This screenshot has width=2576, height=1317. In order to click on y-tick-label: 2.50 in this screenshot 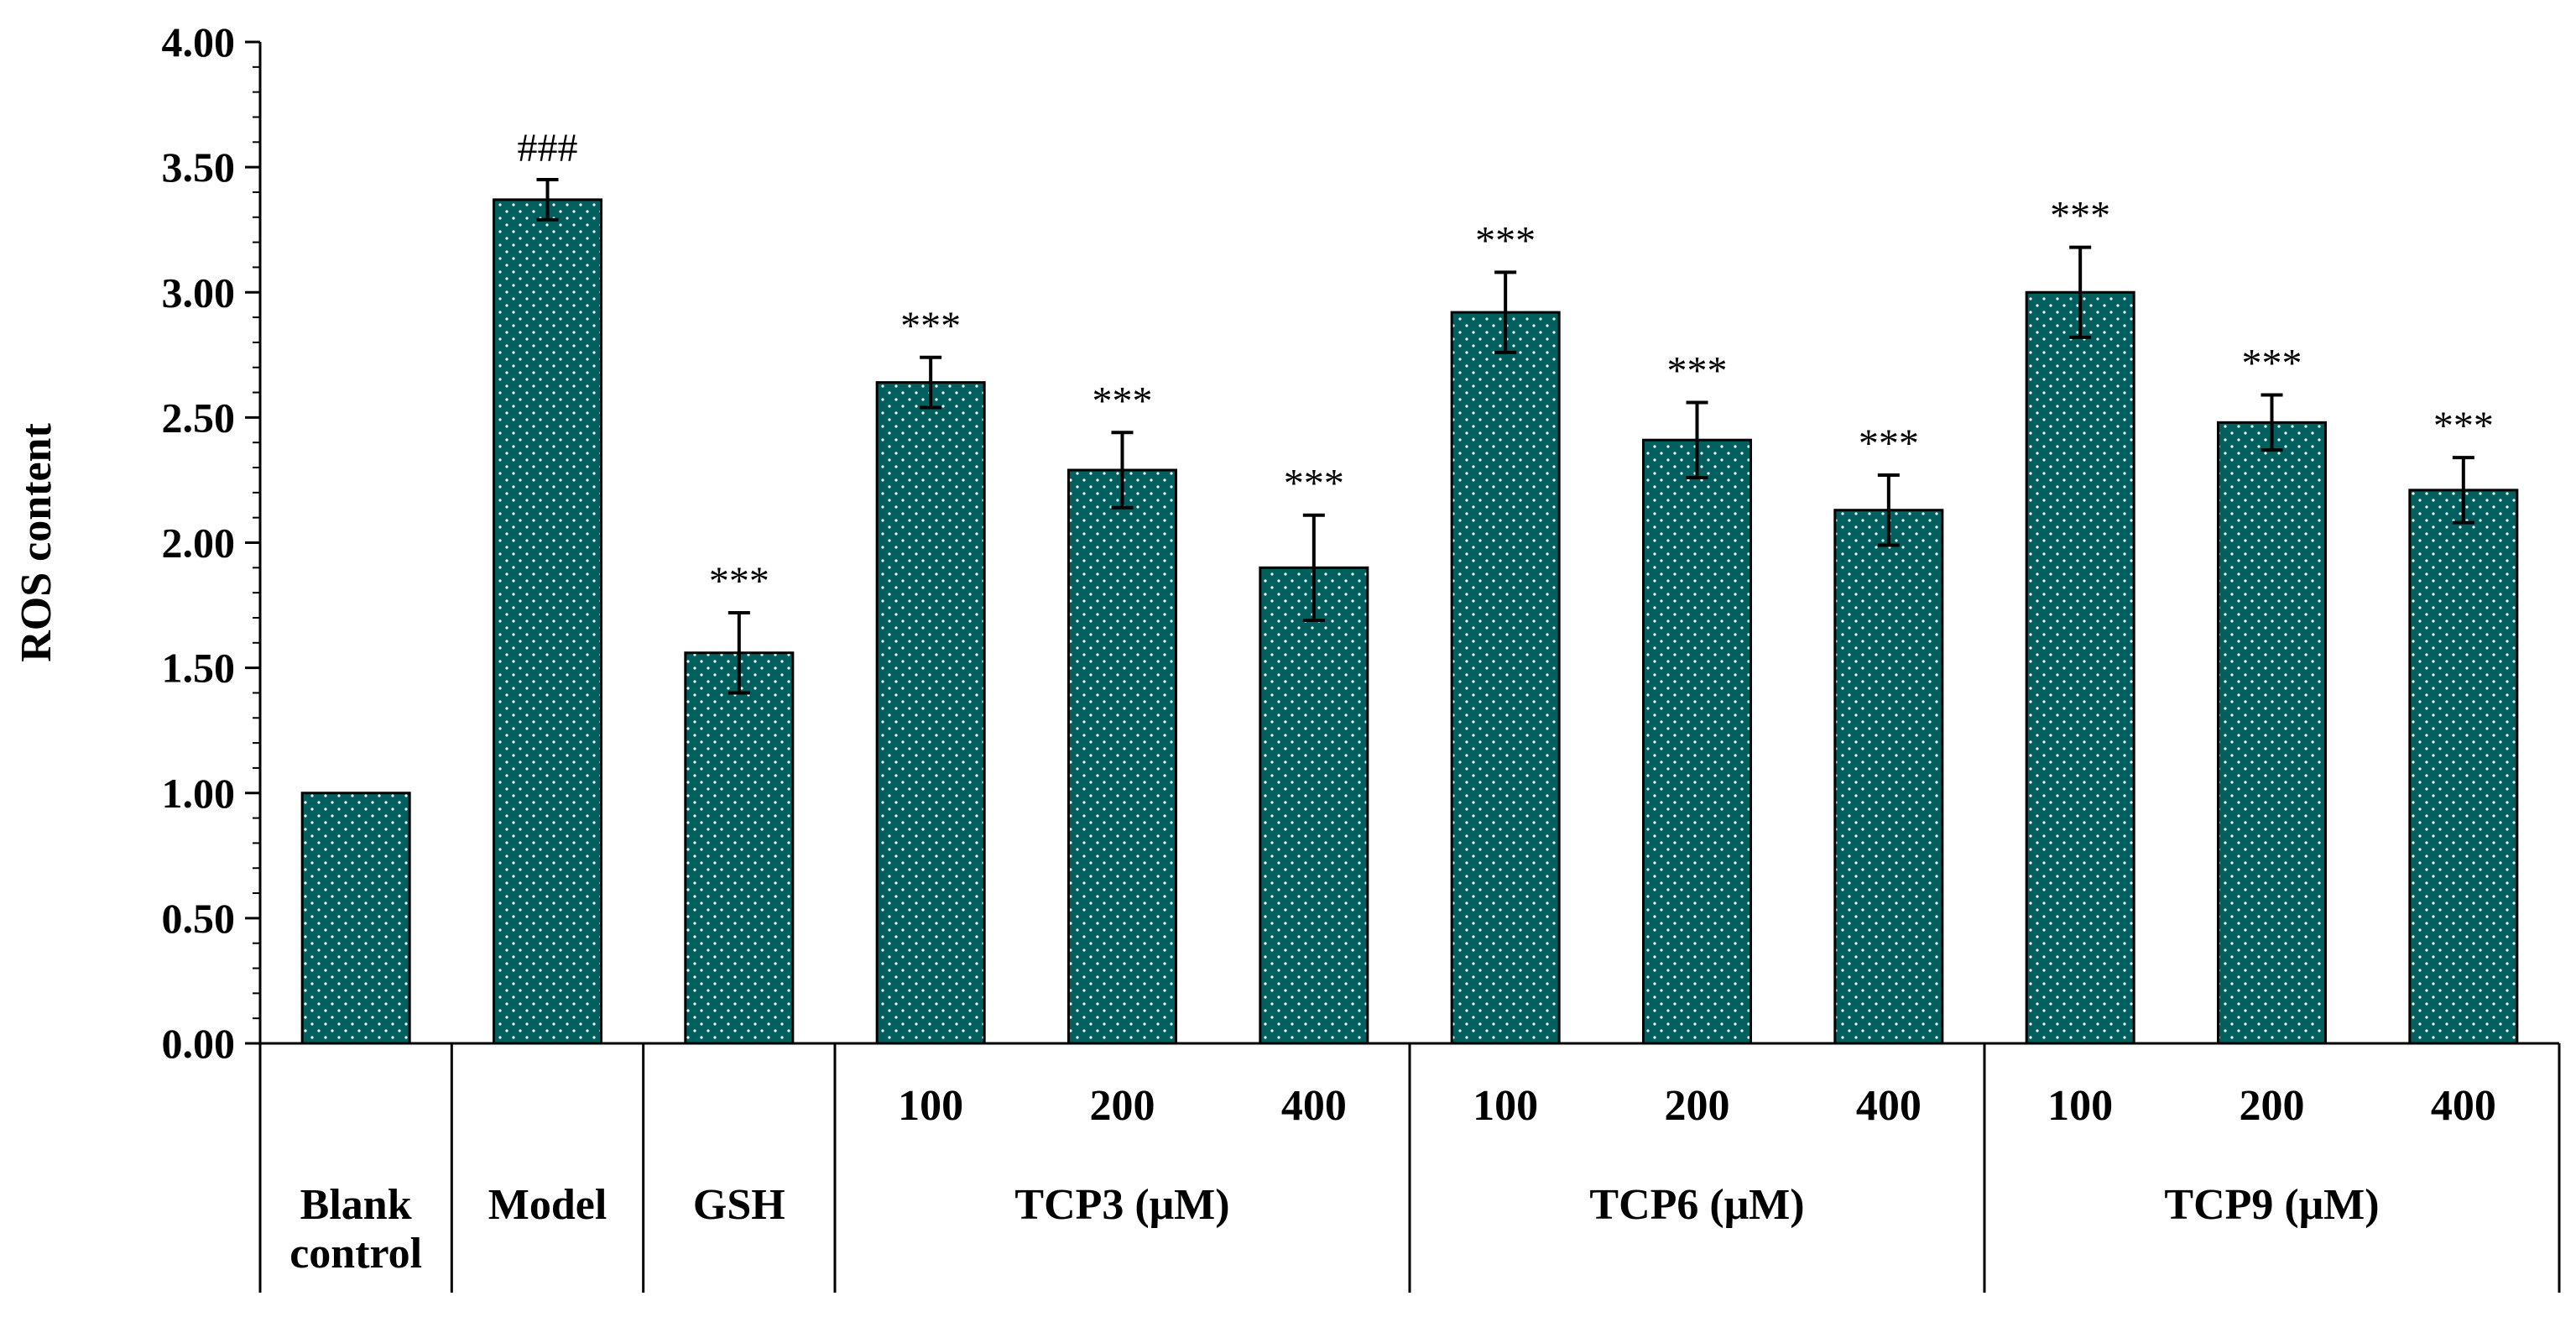, I will do `click(199, 417)`.